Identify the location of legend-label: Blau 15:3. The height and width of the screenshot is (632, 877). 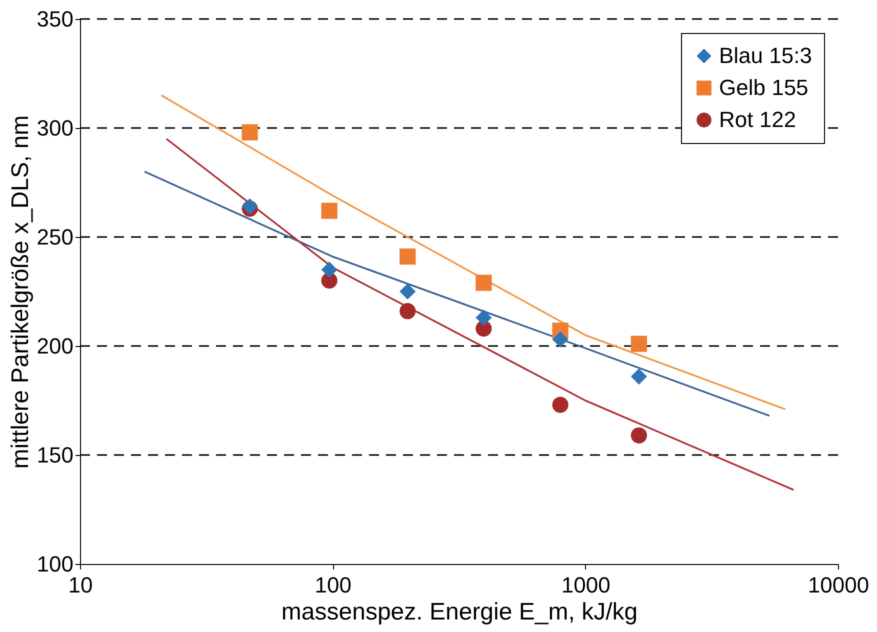
(765, 55).